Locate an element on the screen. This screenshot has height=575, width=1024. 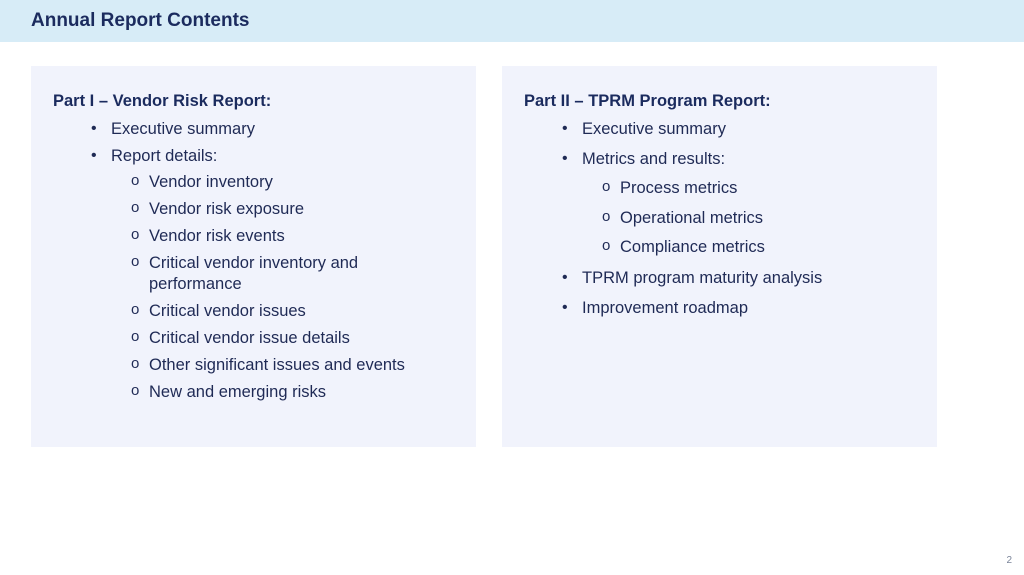
list-item: • Improvement roadmap is located at coordinates (719, 308).